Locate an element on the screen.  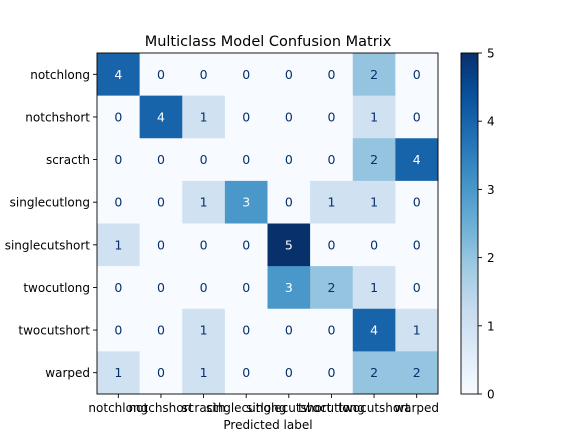
cell-value-label: 4 is located at coordinates (374, 330).